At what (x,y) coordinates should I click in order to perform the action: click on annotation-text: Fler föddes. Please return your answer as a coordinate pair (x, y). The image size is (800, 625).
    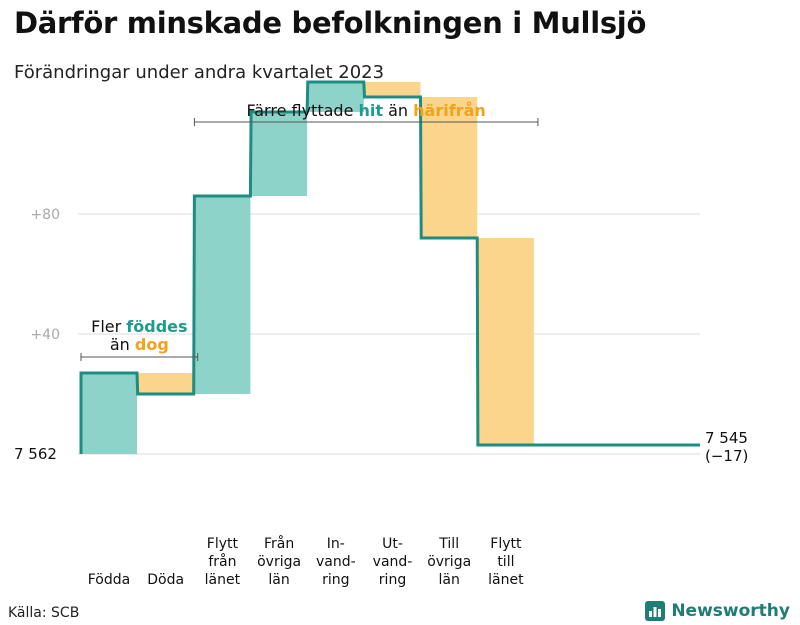
    Looking at the image, I should click on (139, 326).